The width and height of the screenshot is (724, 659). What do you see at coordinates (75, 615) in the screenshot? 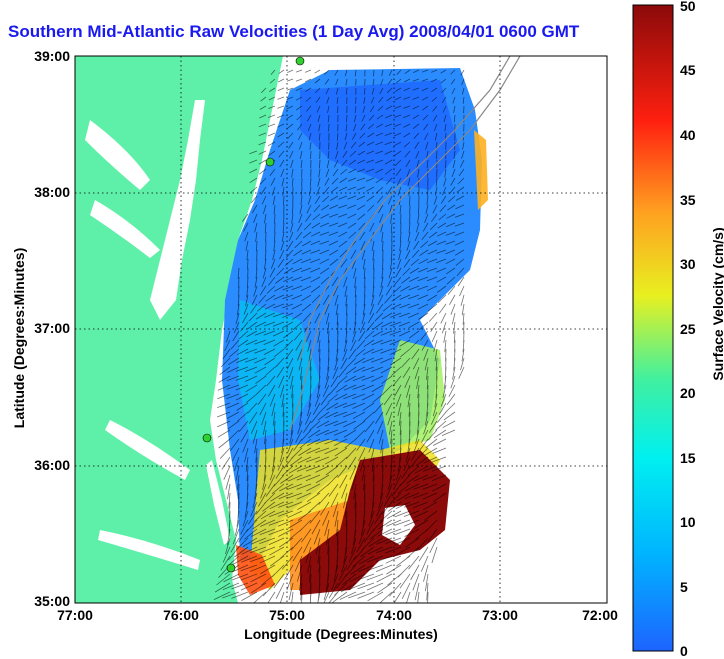
I see `x-tick-label: 77:00` at bounding box center [75, 615].